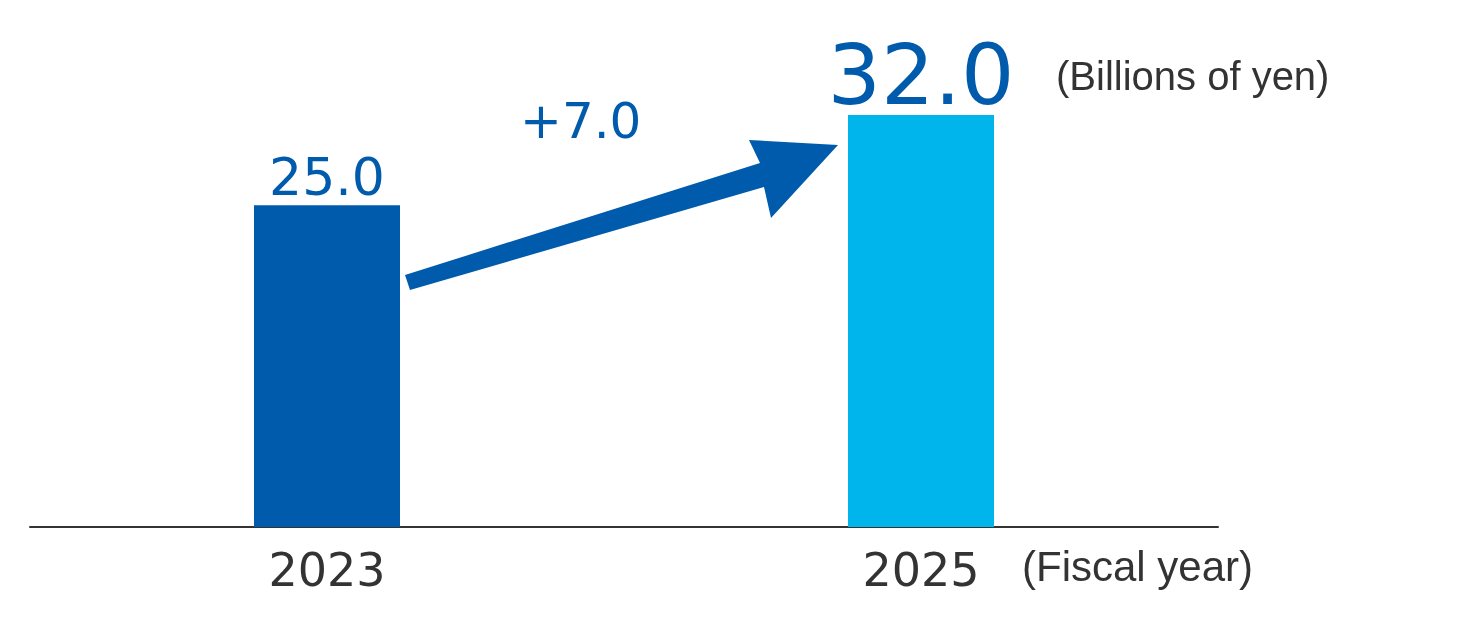 This screenshot has width=1457, height=618. Describe the element at coordinates (581, 121) in the screenshot. I see `annotation: +7.0` at that location.